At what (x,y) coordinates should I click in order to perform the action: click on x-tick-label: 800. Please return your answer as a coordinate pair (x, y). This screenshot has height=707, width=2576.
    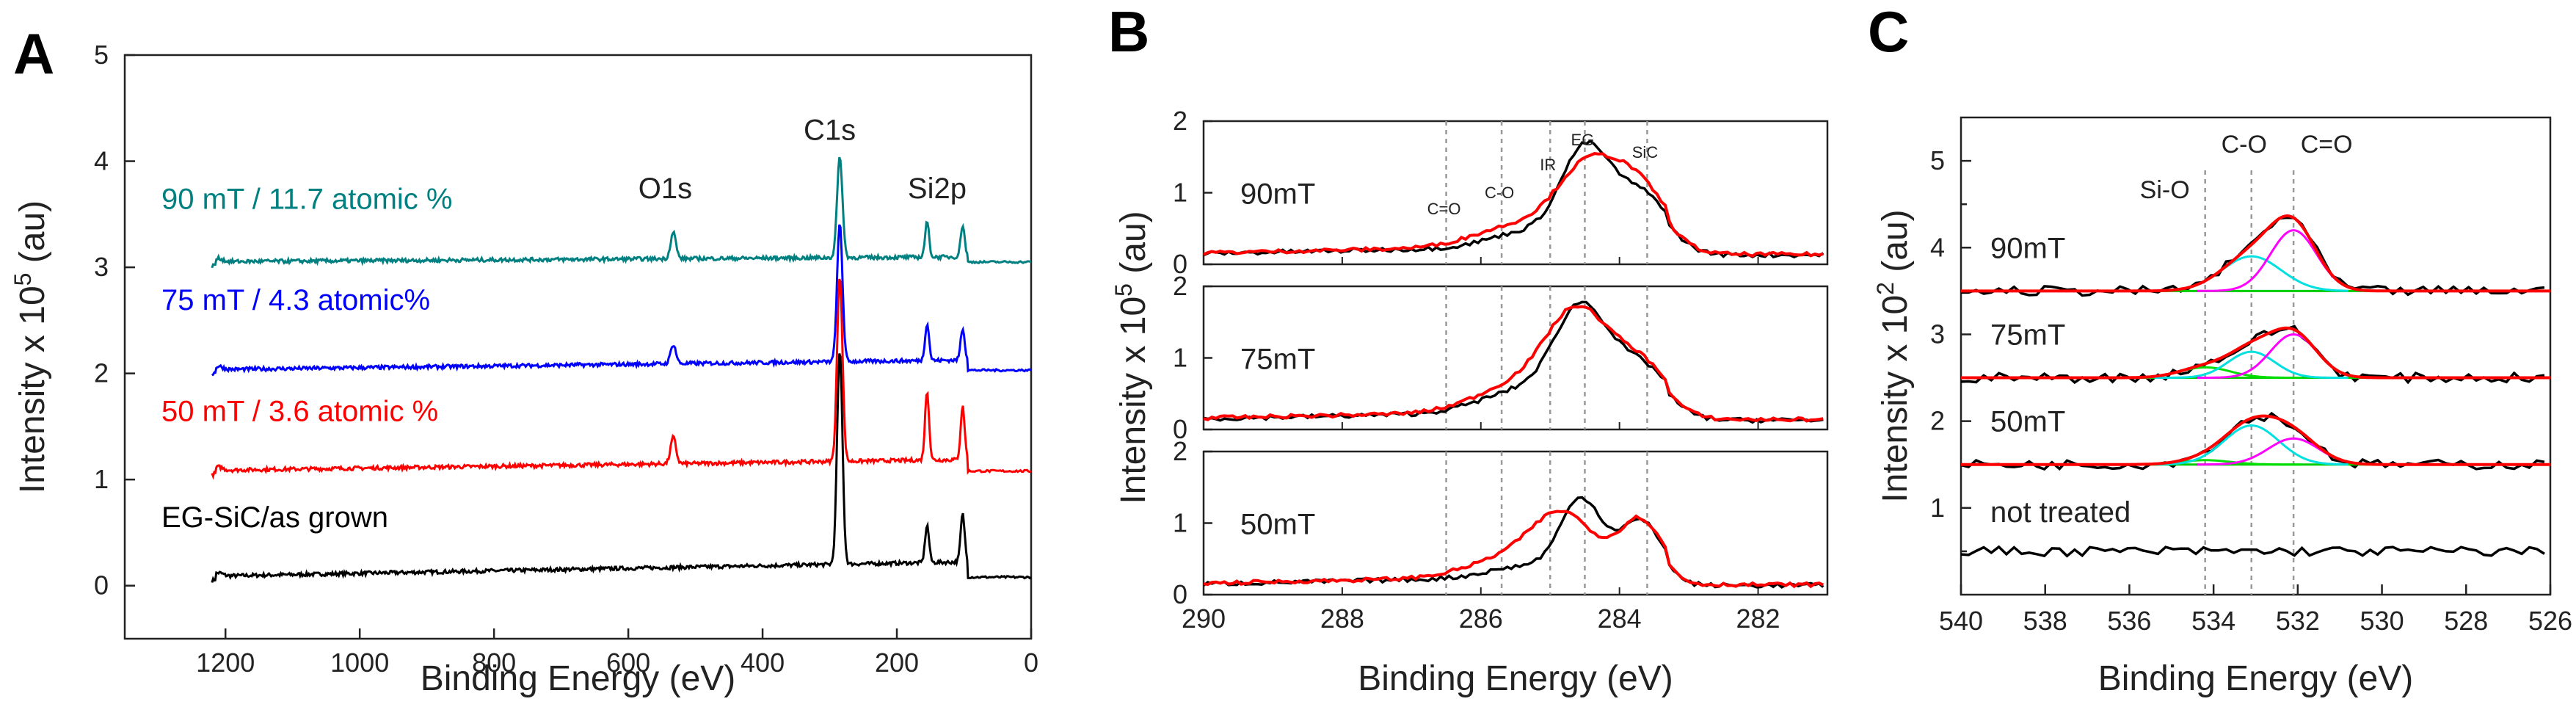
    Looking at the image, I should click on (494, 663).